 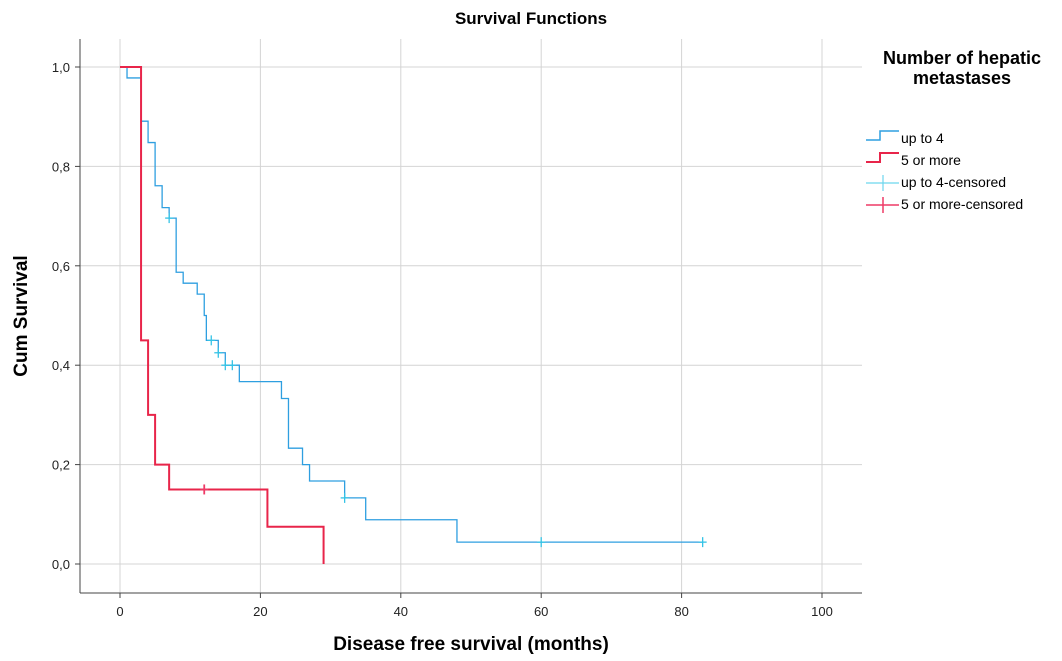 I want to click on y-tick-label: 0,6, so click(x=61, y=266).